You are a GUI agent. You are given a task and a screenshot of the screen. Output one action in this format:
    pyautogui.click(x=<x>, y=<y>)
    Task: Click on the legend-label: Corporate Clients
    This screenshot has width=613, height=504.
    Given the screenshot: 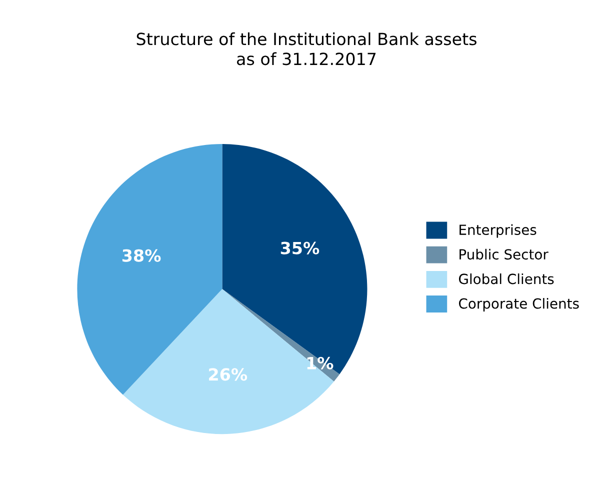 What is the action you would take?
    pyautogui.click(x=519, y=305)
    